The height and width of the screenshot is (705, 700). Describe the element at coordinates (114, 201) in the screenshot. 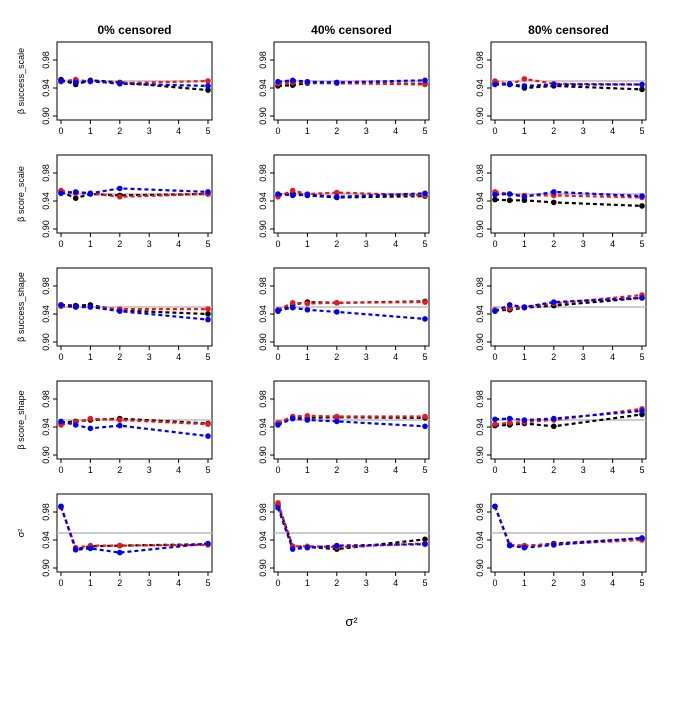

I see `panel: 0.90 0.94 0.98 0 1 2 3 4 5 β score_scale` at that location.